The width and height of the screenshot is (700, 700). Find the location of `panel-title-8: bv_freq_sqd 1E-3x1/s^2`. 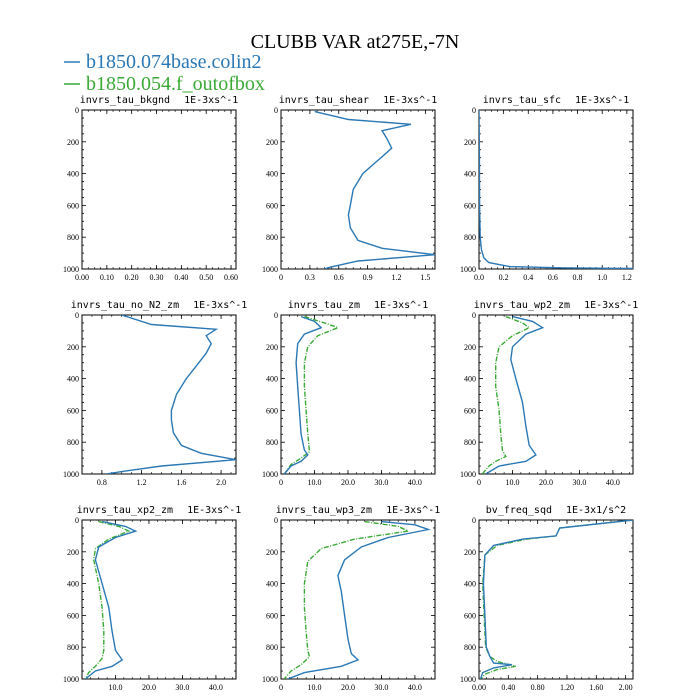

panel-title-8: bv_freq_sqd 1E-3x1/s^2 is located at coordinates (556, 510).